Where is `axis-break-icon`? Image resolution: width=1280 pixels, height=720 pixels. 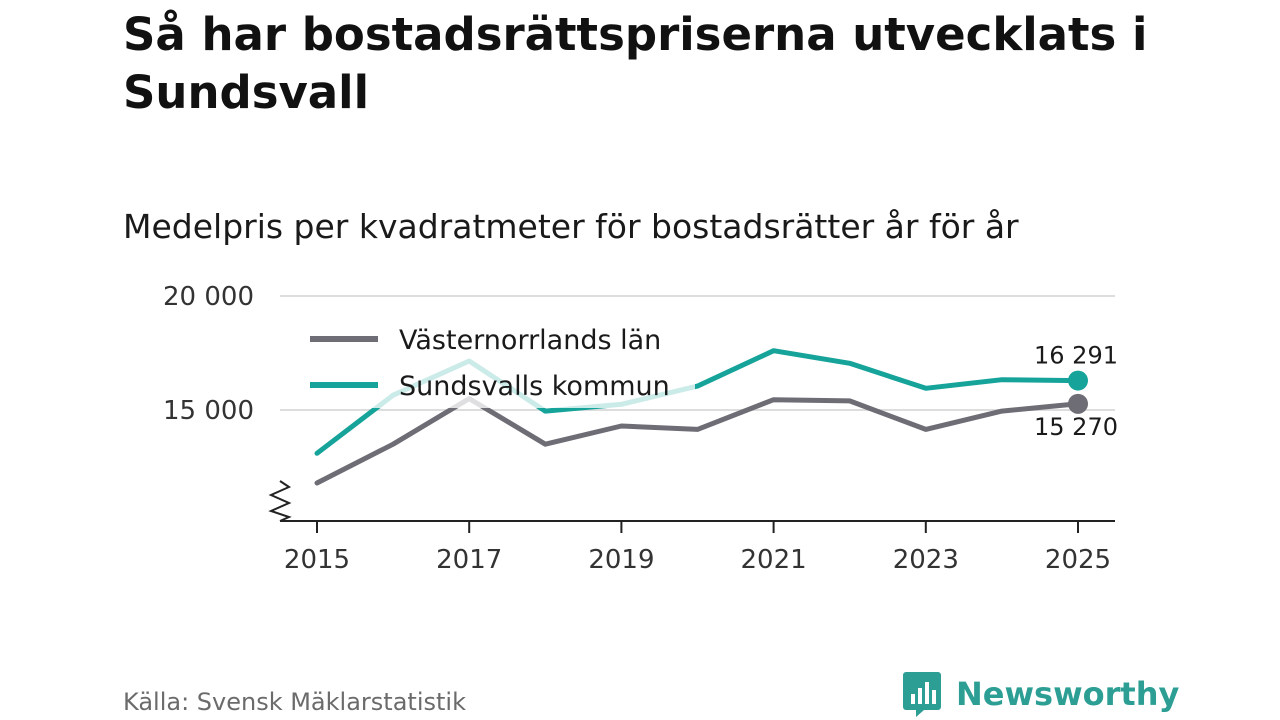
axis-break-icon is located at coordinates (280, 501).